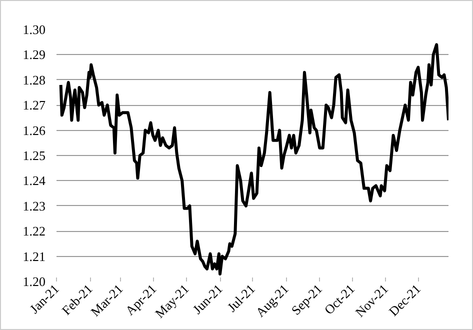  I want to click on y-tick-label: 1.29, so click(34, 54).